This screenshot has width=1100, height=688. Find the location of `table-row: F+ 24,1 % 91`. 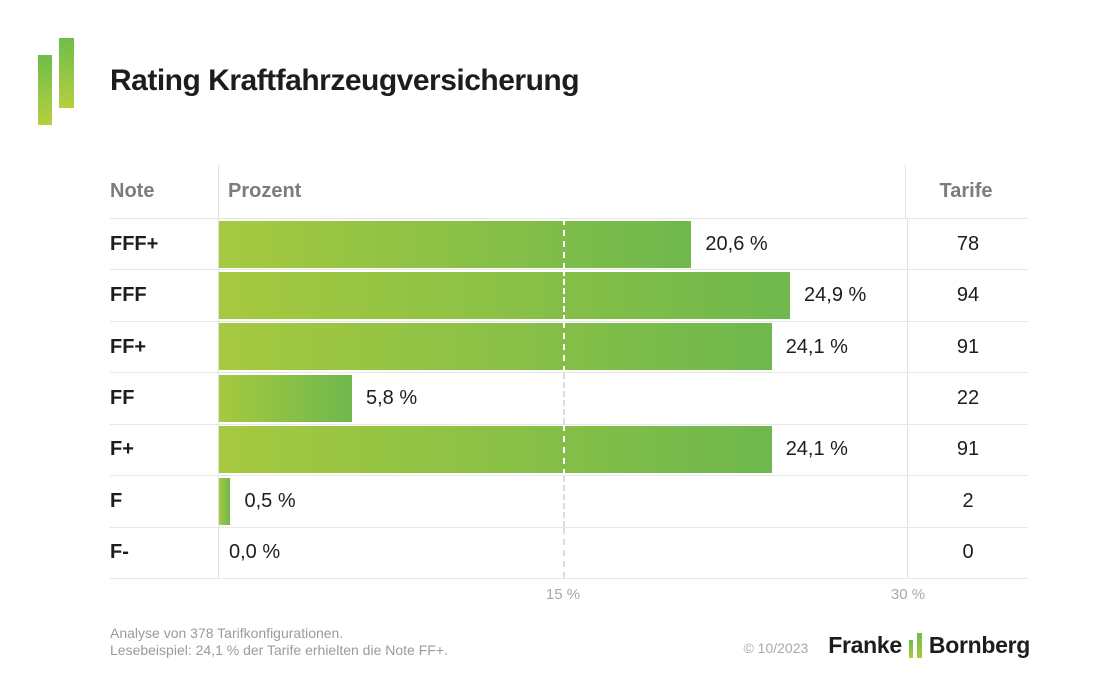

table-row: F+ 24,1 % 91 is located at coordinates (569, 450).